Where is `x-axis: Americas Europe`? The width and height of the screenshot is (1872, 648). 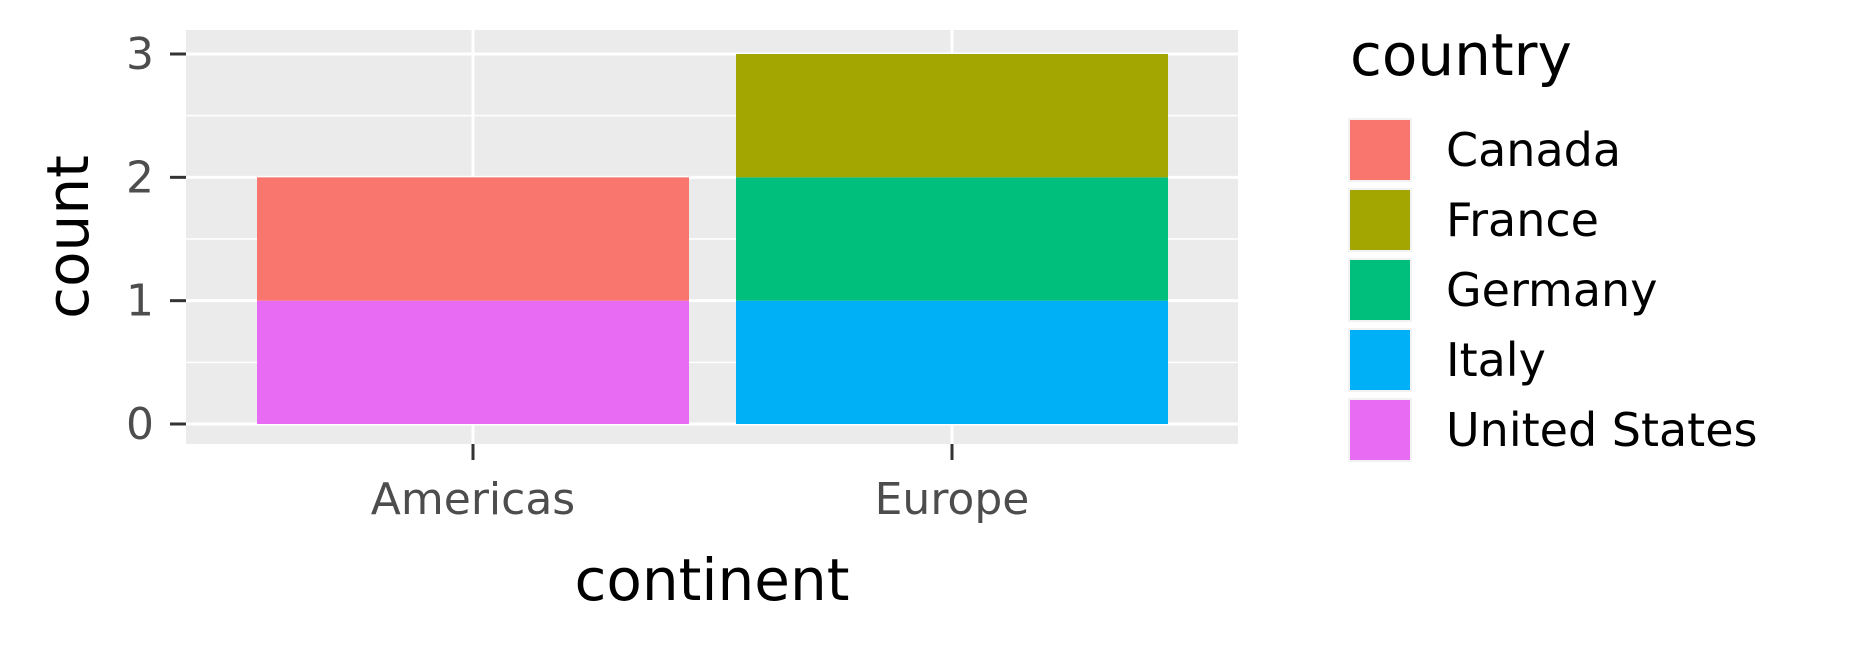 x-axis: Americas Europe is located at coordinates (700, 484).